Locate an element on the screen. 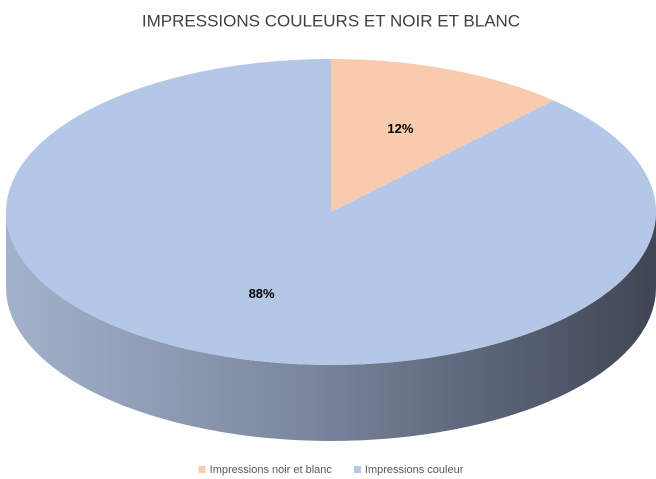 The height and width of the screenshot is (479, 656). legend-label: Impressions couleur is located at coordinates (414, 470).